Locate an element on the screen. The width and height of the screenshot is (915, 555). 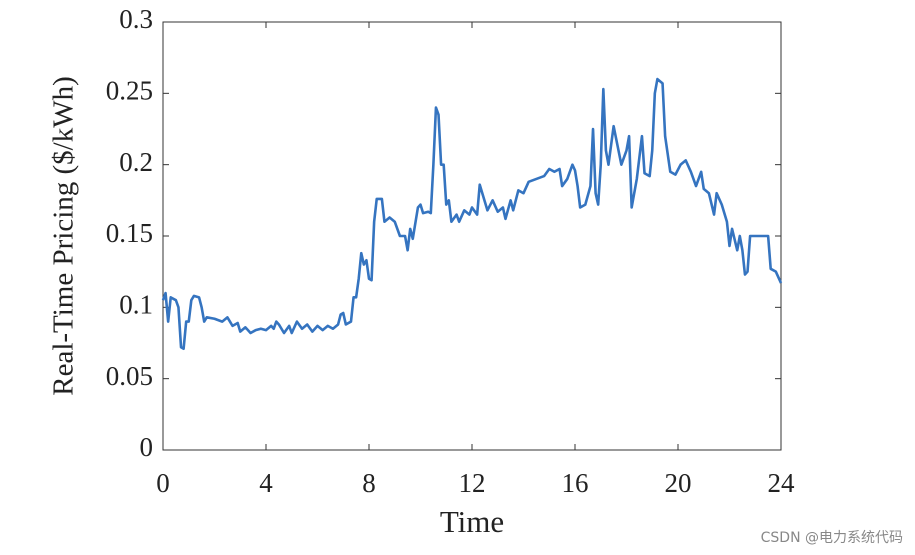
y-tick-label: 0 is located at coordinates (147, 447).